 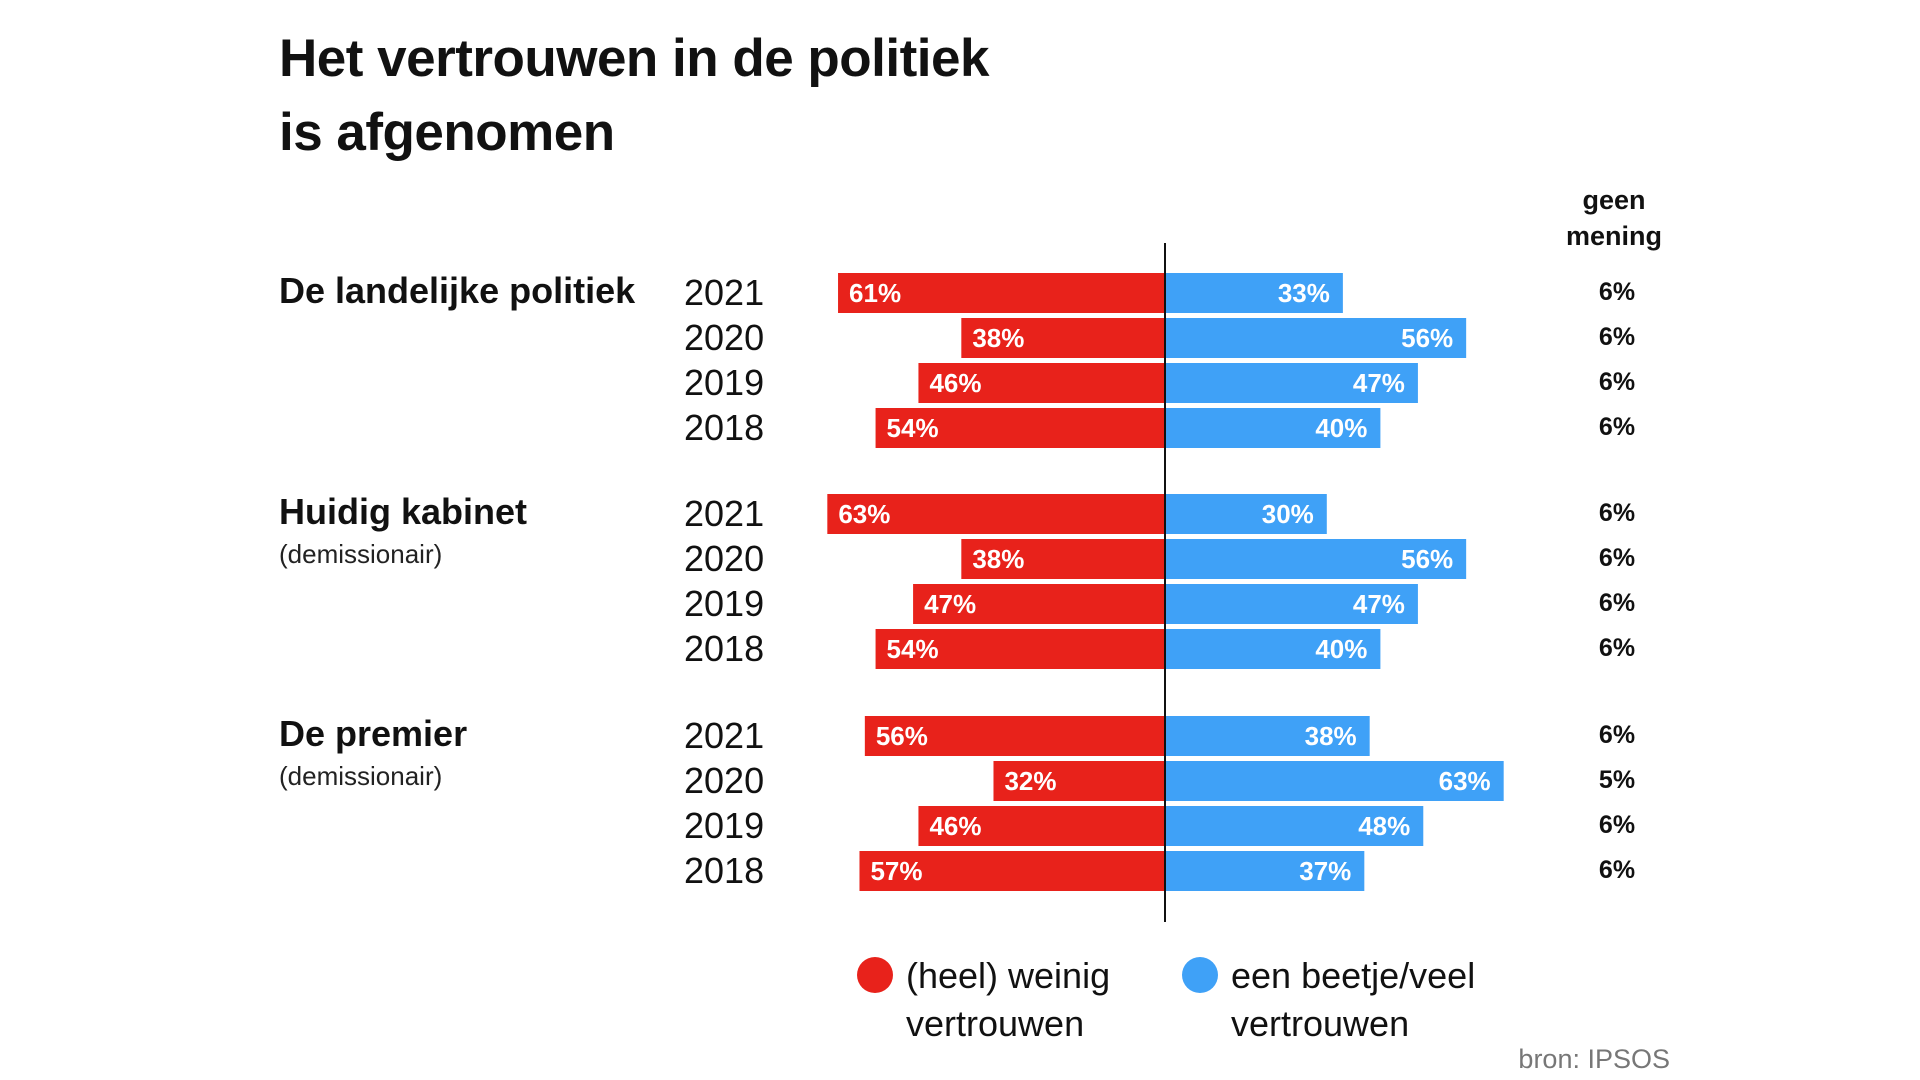 I want to click on bar-beetje-label: 37%, so click(x=1325, y=871).